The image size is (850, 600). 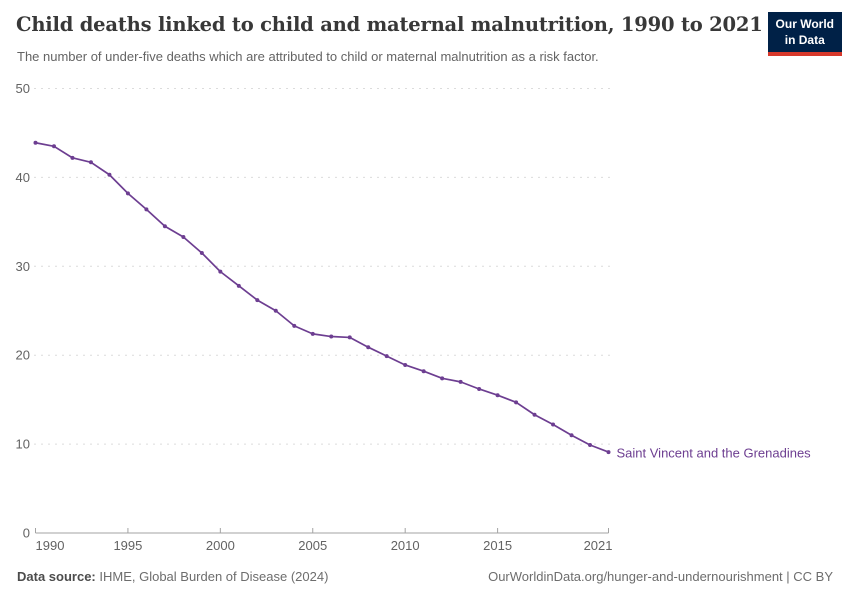 What do you see at coordinates (56, 576) in the screenshot?
I see `data-source-label: Data source:` at bounding box center [56, 576].